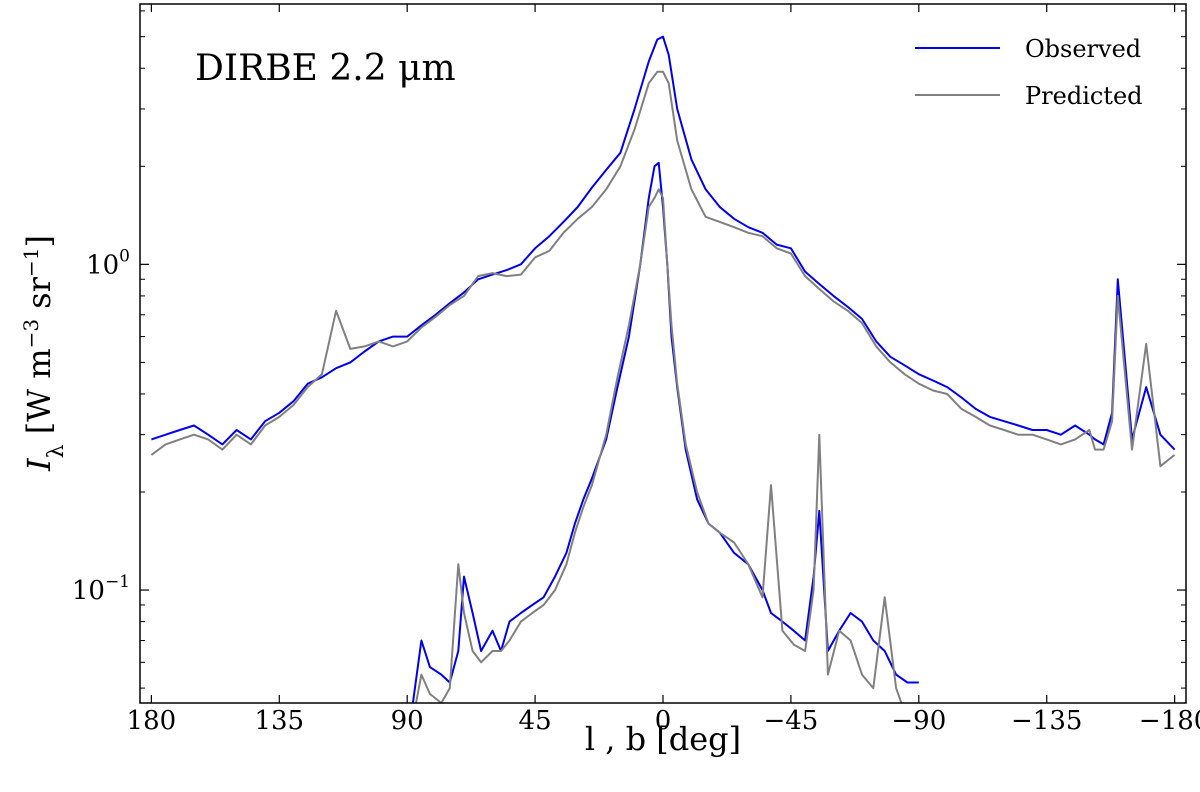  Describe the element at coordinates (108, 263) in the screenshot. I see `y-tick-label: 10⁰` at that location.